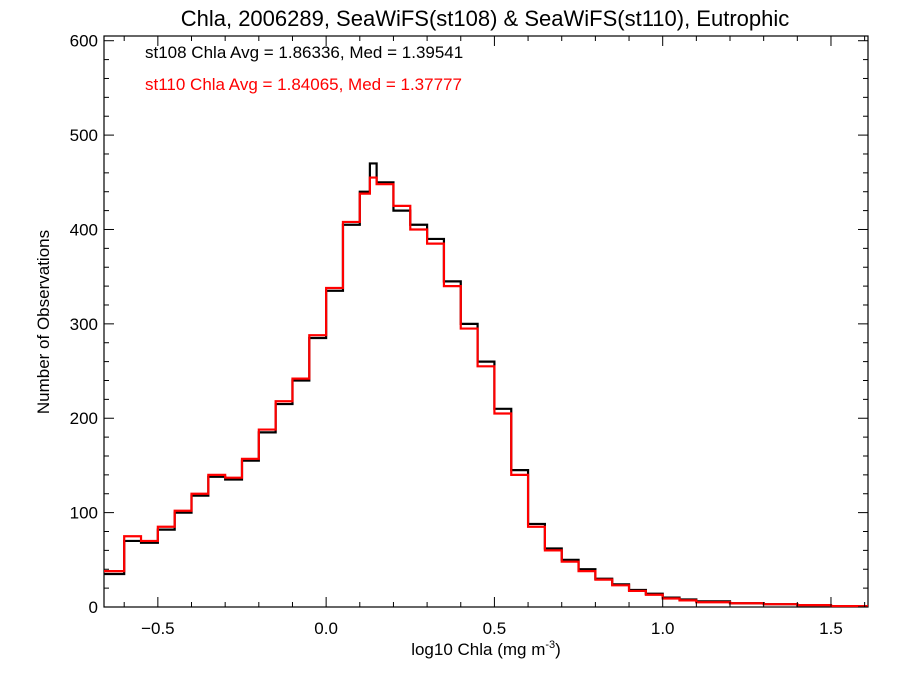 This screenshot has width=900, height=675. Describe the element at coordinates (84, 229) in the screenshot. I see `y-tick-label: 400` at that location.